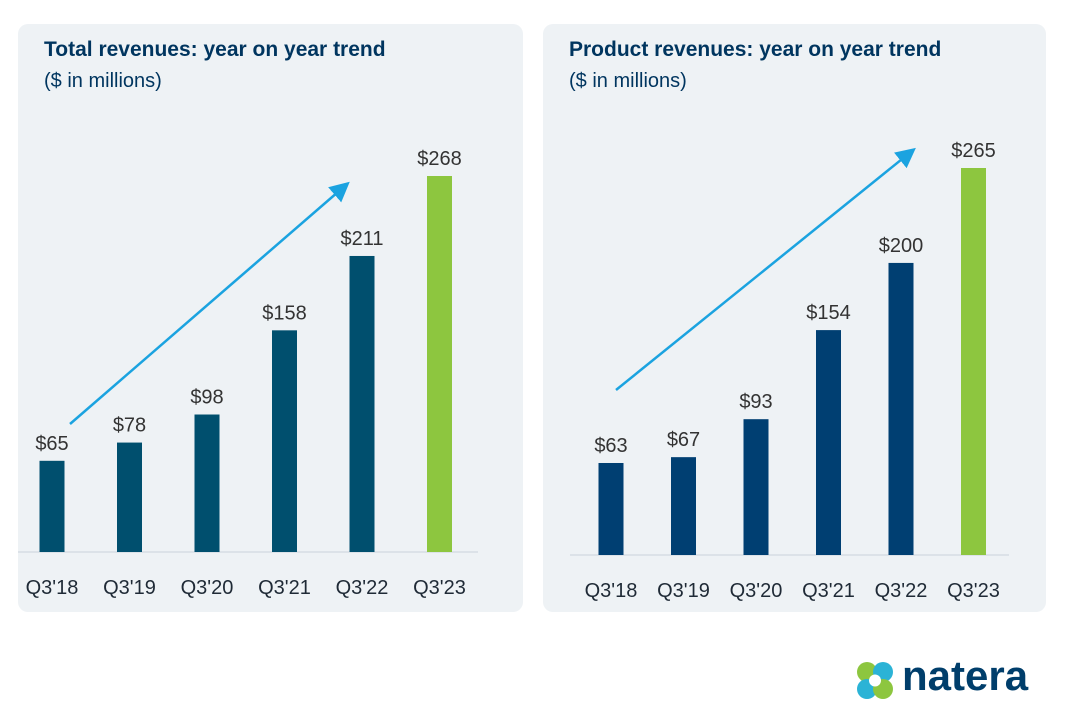  What do you see at coordinates (973, 151) in the screenshot?
I see `data-label: $265` at bounding box center [973, 151].